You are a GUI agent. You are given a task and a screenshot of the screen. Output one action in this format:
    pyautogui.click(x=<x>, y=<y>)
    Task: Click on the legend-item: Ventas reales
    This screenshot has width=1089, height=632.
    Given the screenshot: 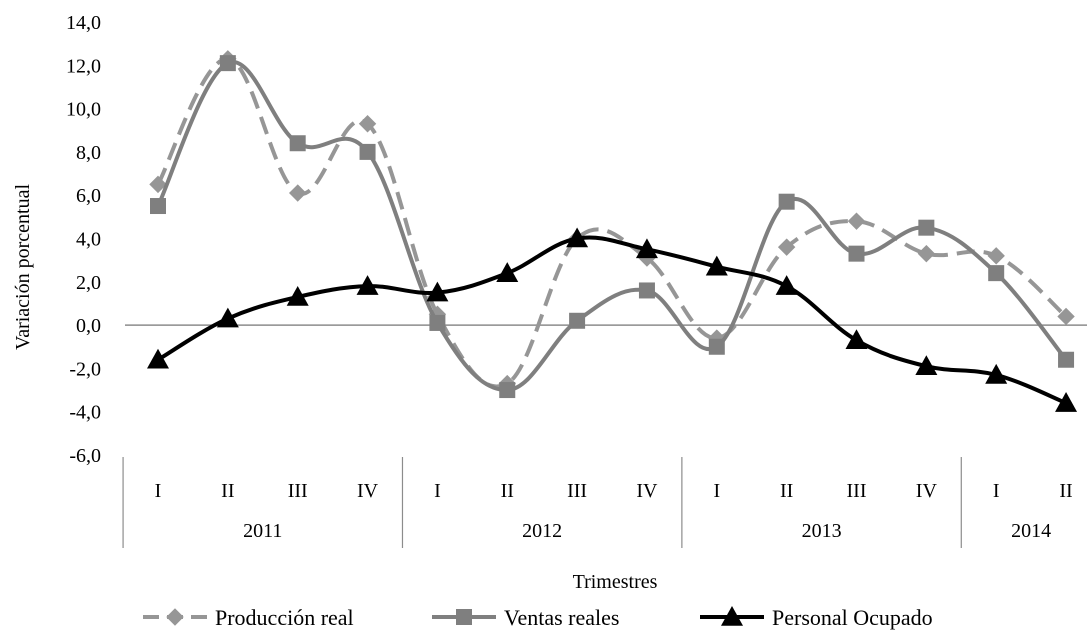 What is the action you would take?
    pyautogui.click(x=525, y=617)
    